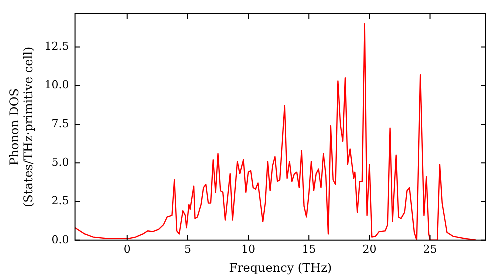  Describe the element at coordinates (430, 249) in the screenshot. I see `x-tick-label: 25` at that location.